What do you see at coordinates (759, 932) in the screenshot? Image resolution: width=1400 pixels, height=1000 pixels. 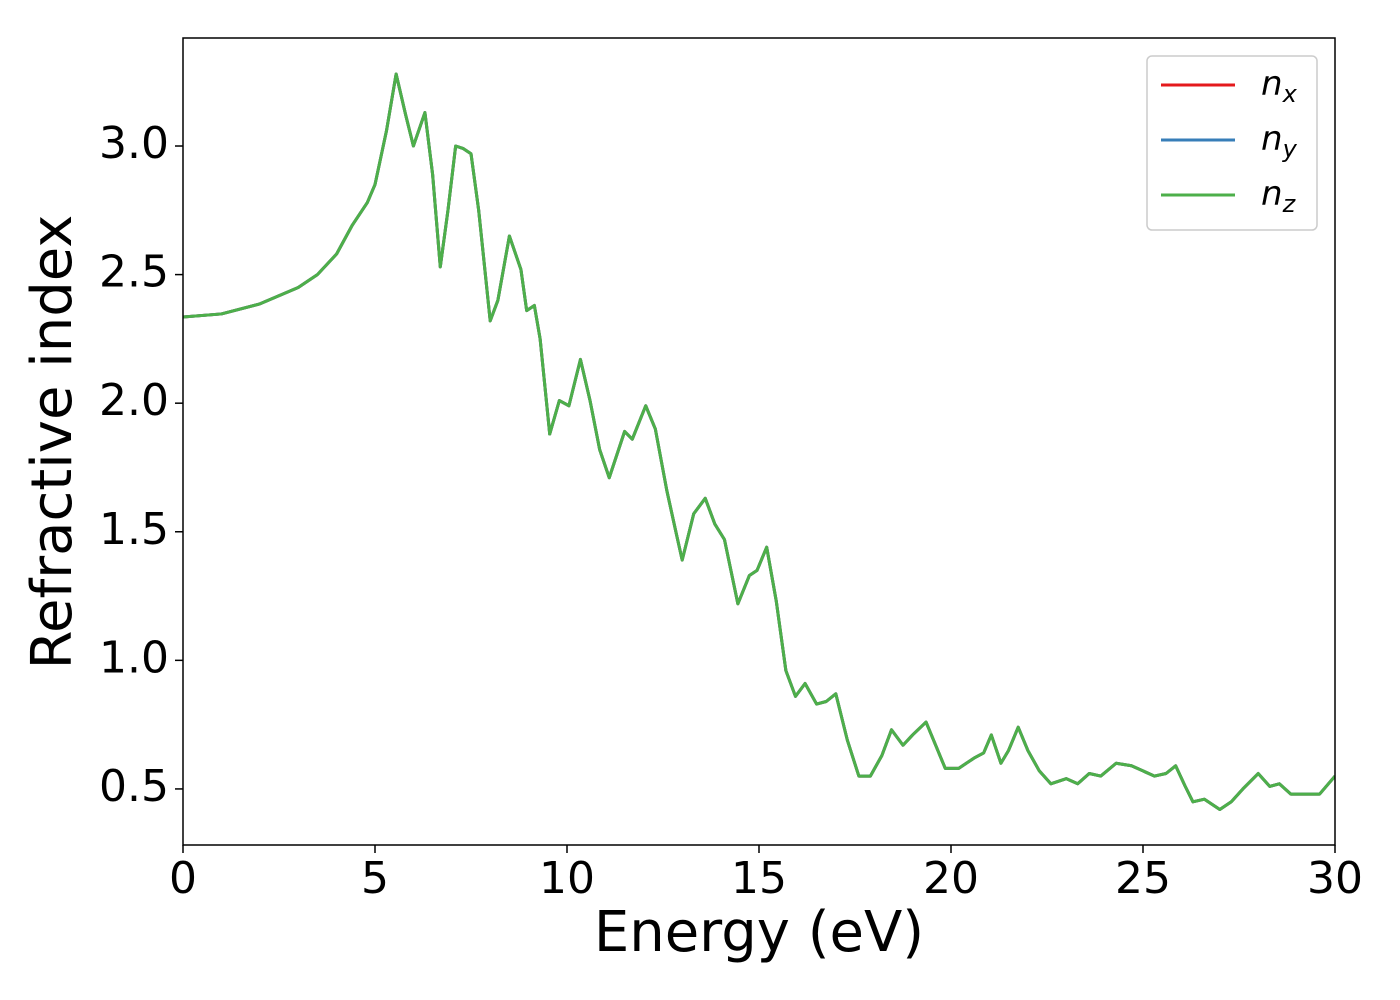 I see `x-axis-label: Energy (eV)` at bounding box center [759, 932].